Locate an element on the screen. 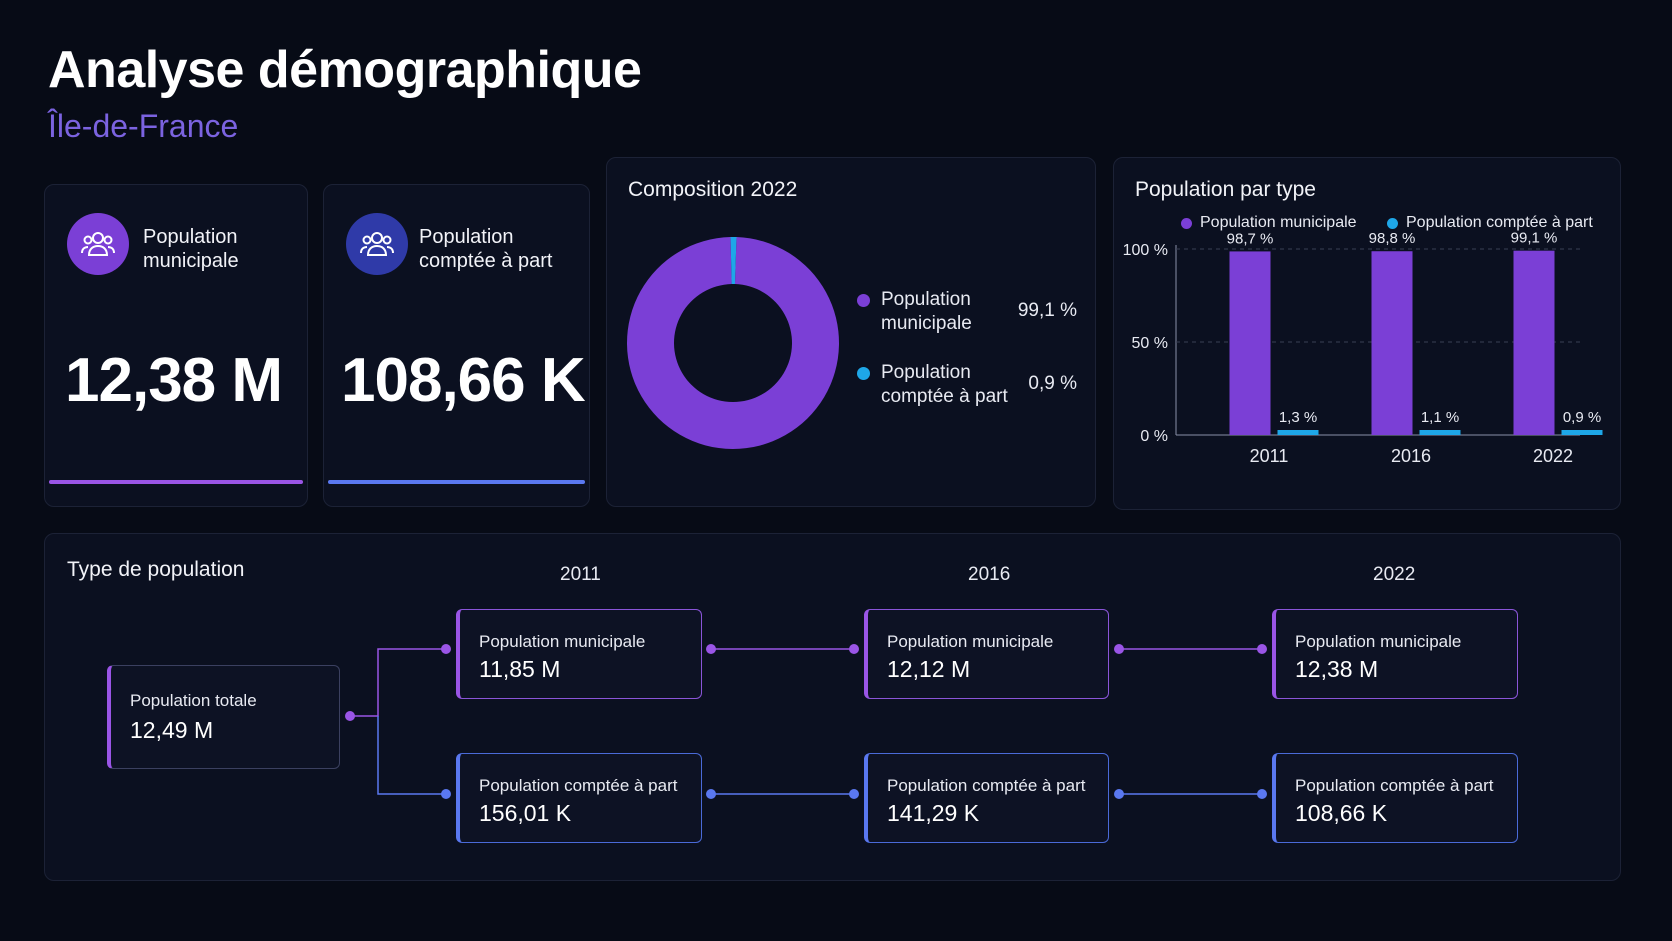 This screenshot has width=1672, height=941. flow-title: Type de population is located at coordinates (156, 569).